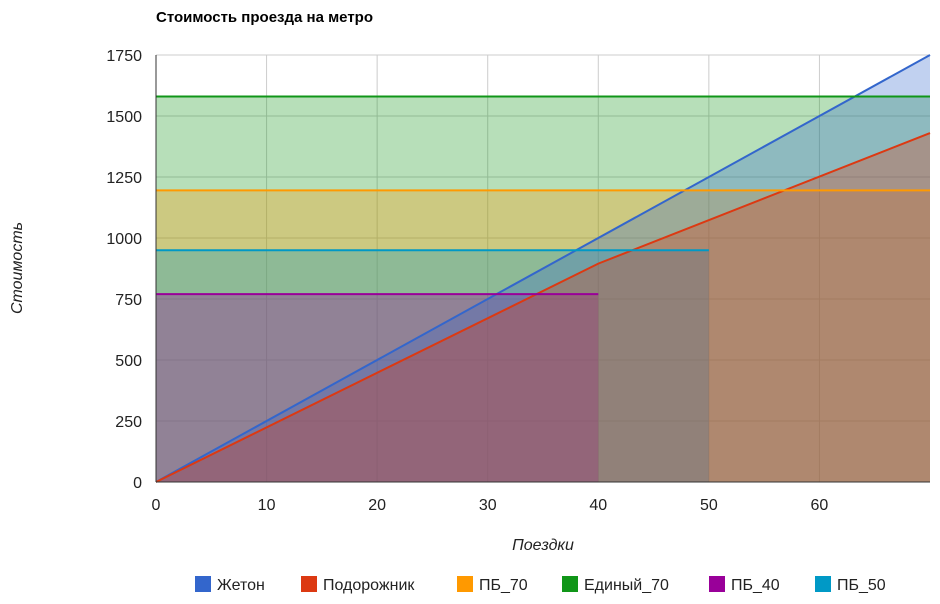 The image size is (940, 604). I want to click on x-tick-label: 60, so click(820, 505).